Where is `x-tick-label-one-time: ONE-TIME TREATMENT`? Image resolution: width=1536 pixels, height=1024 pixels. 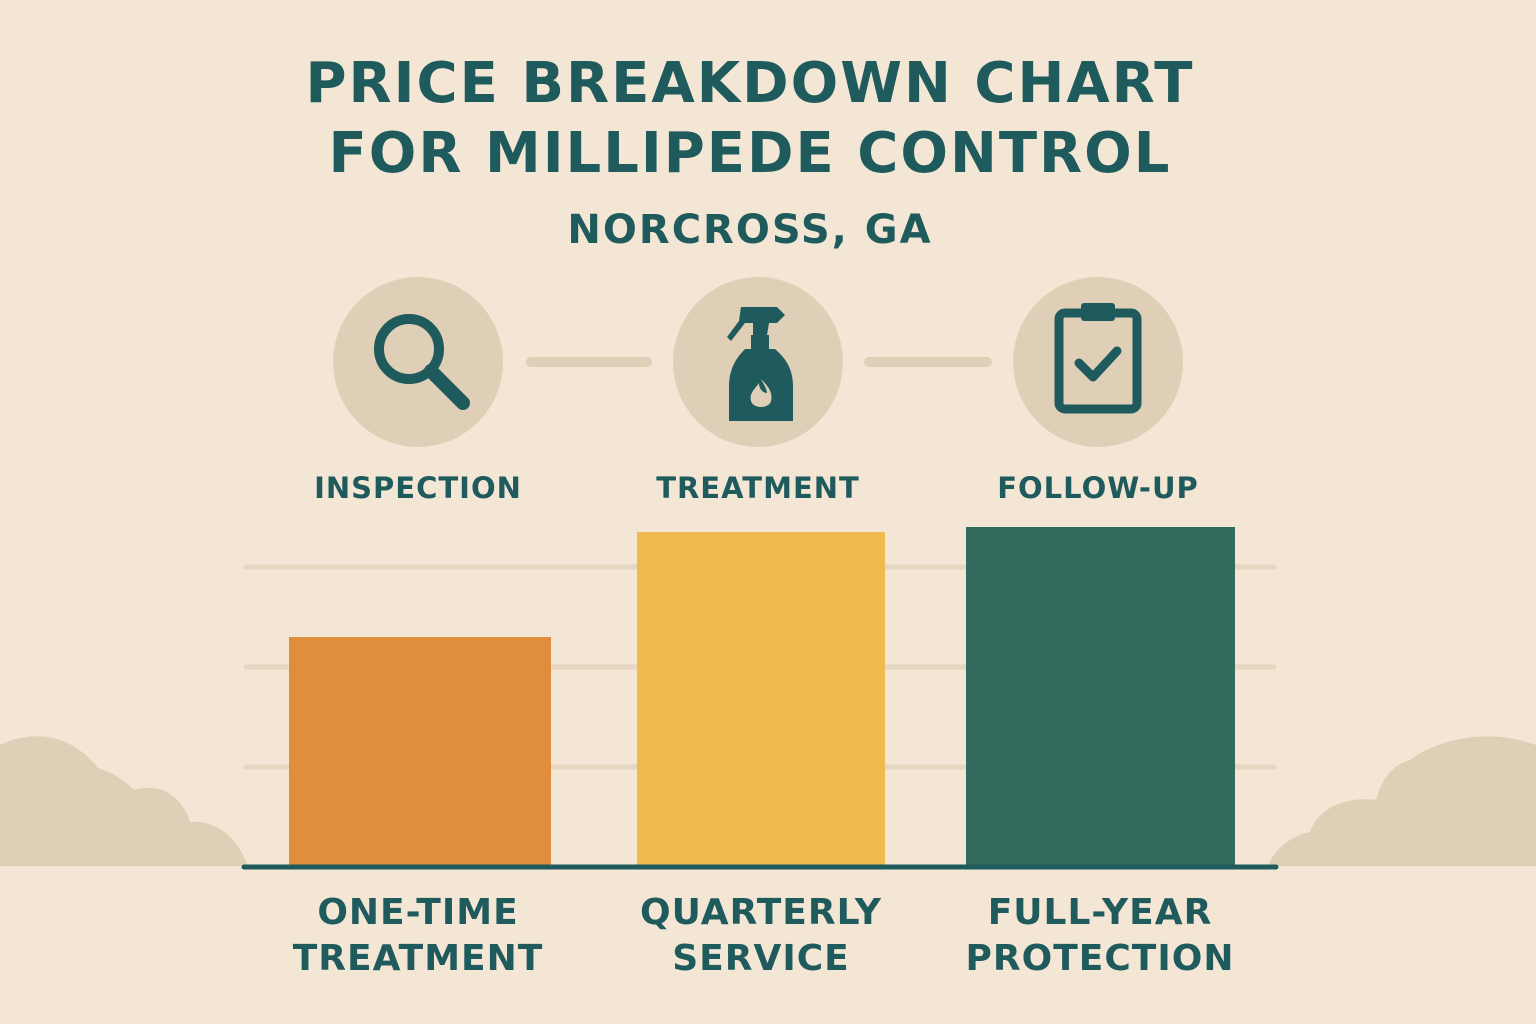
x-tick-label-one-time: ONE-TIME TREATMENT is located at coordinates (418, 935).